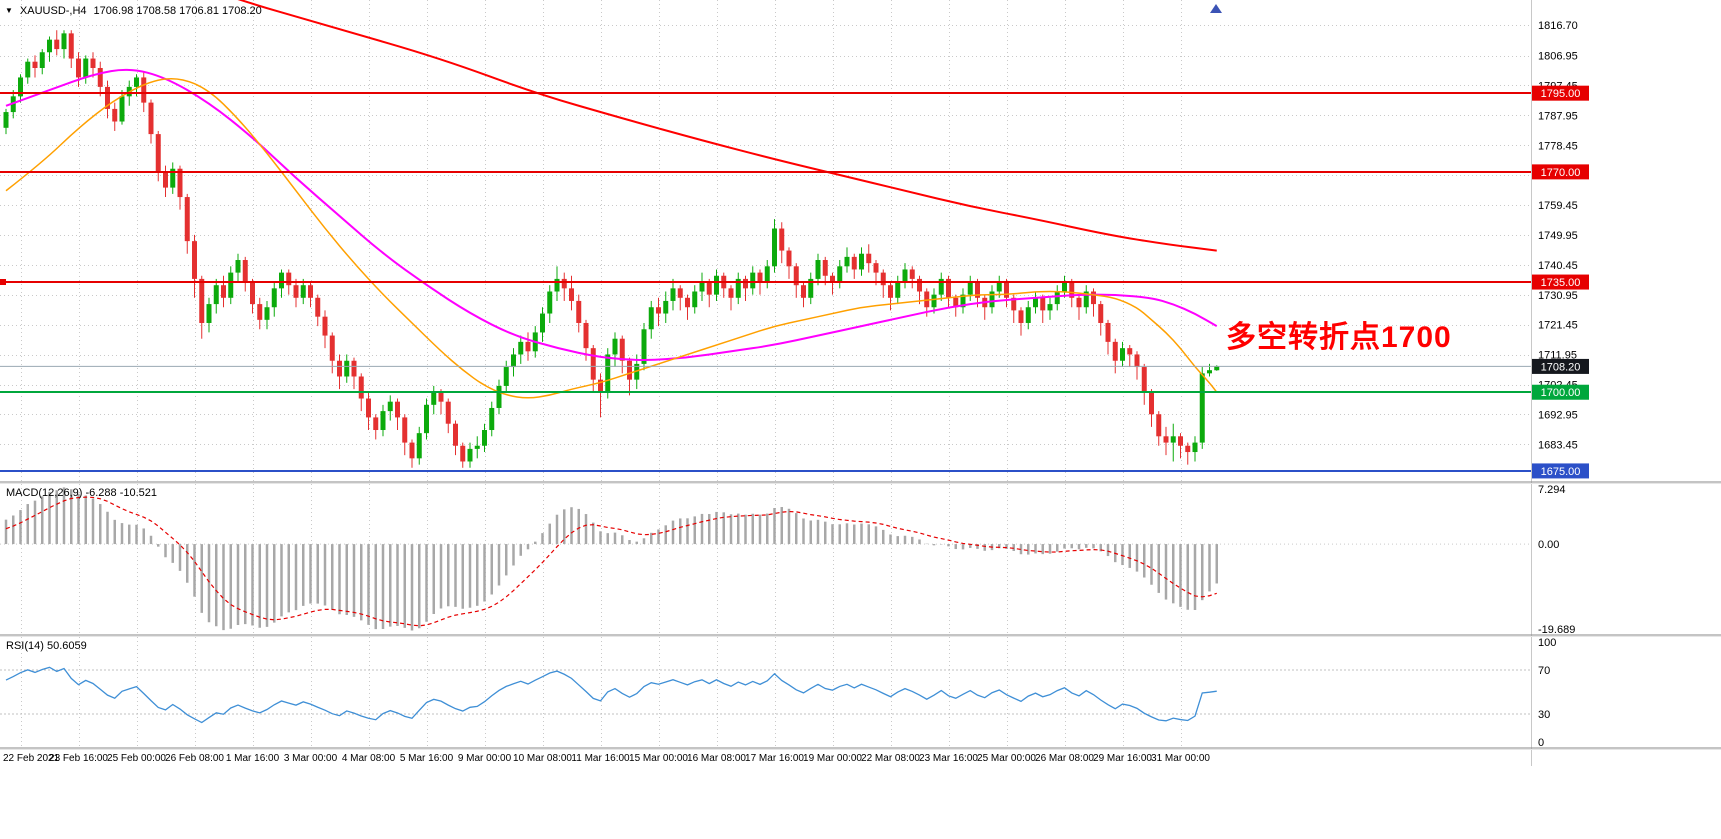 This screenshot has height=839, width=1721. I want to click on price-badge: 1708.20, so click(1560, 366).